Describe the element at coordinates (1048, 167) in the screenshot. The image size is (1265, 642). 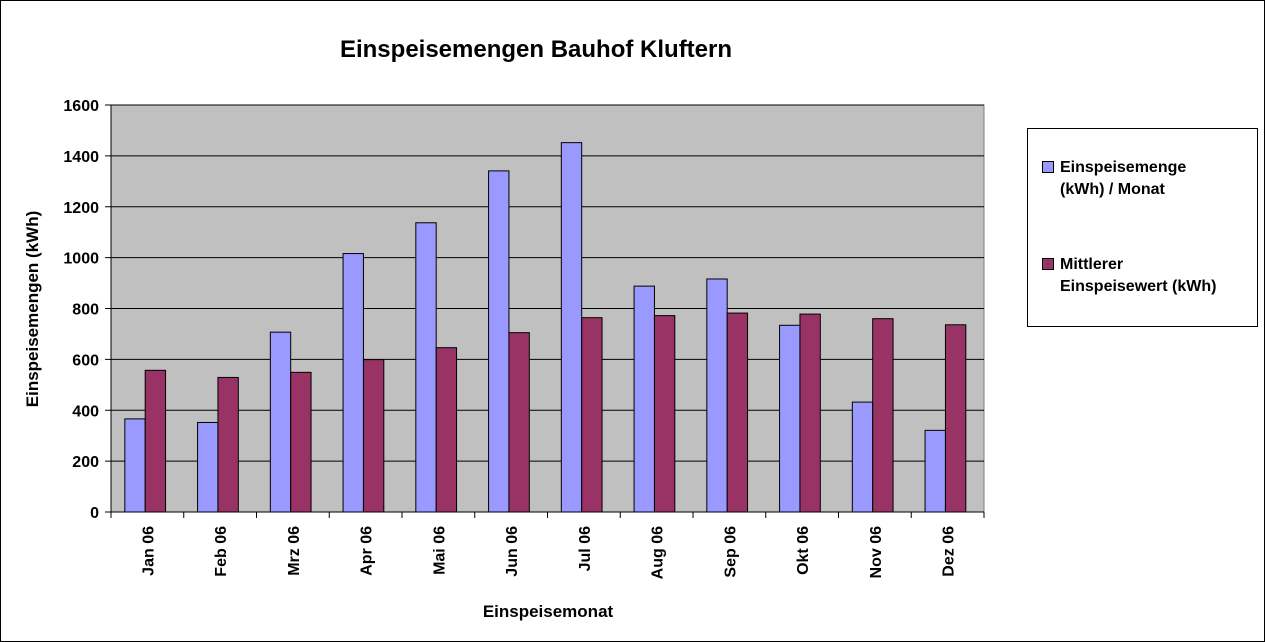
I see `legend-swatch-einspeisemenge` at that location.